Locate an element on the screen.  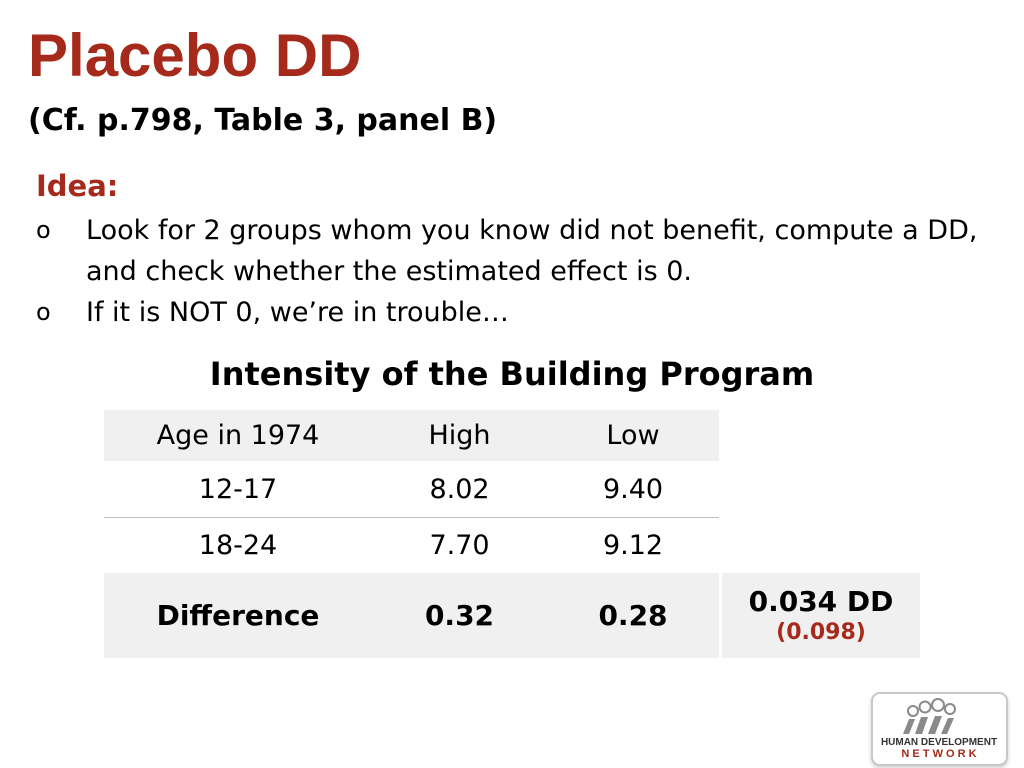
table-header-row: Age in 1974 High Low is located at coordinates (411, 435).